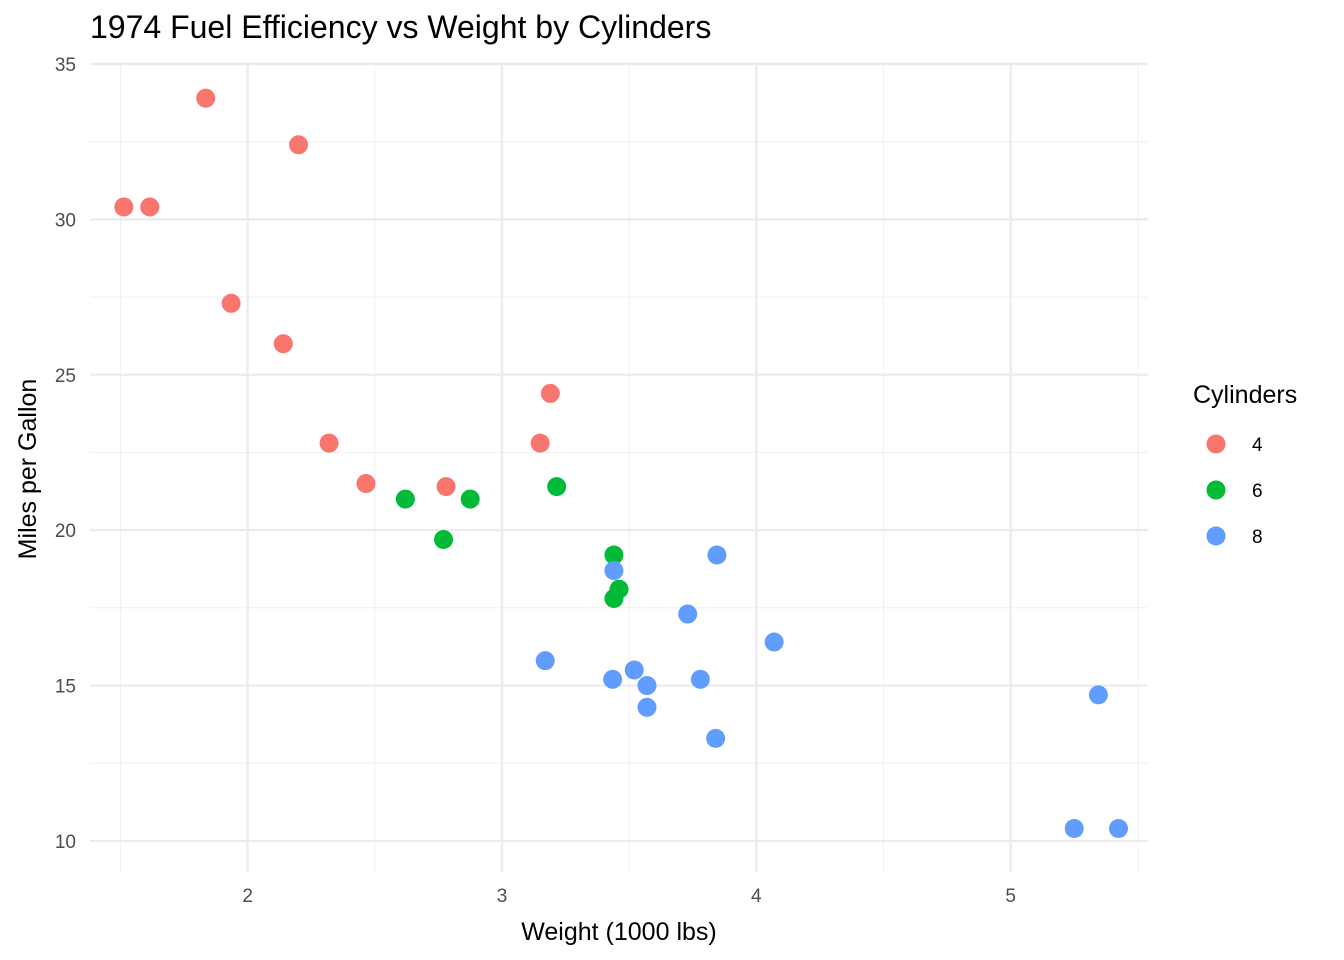  I want to click on legend-label: 4, so click(1257, 445).